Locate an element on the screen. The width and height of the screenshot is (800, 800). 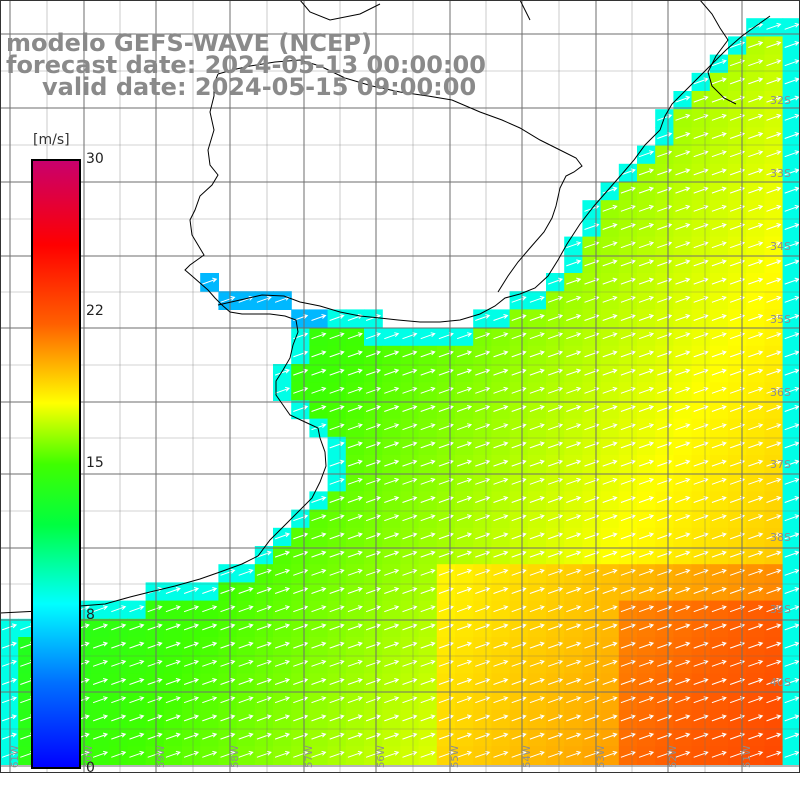
latitude-label: 35S is located at coordinates (780, 319).